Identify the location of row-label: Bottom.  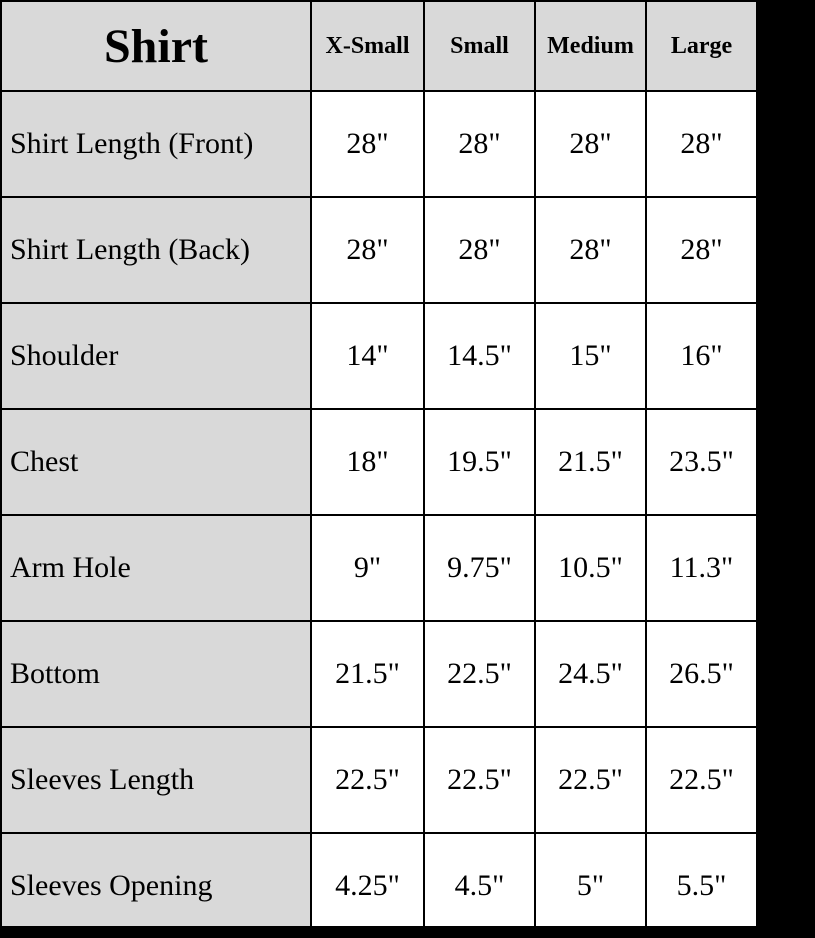
(156, 674).